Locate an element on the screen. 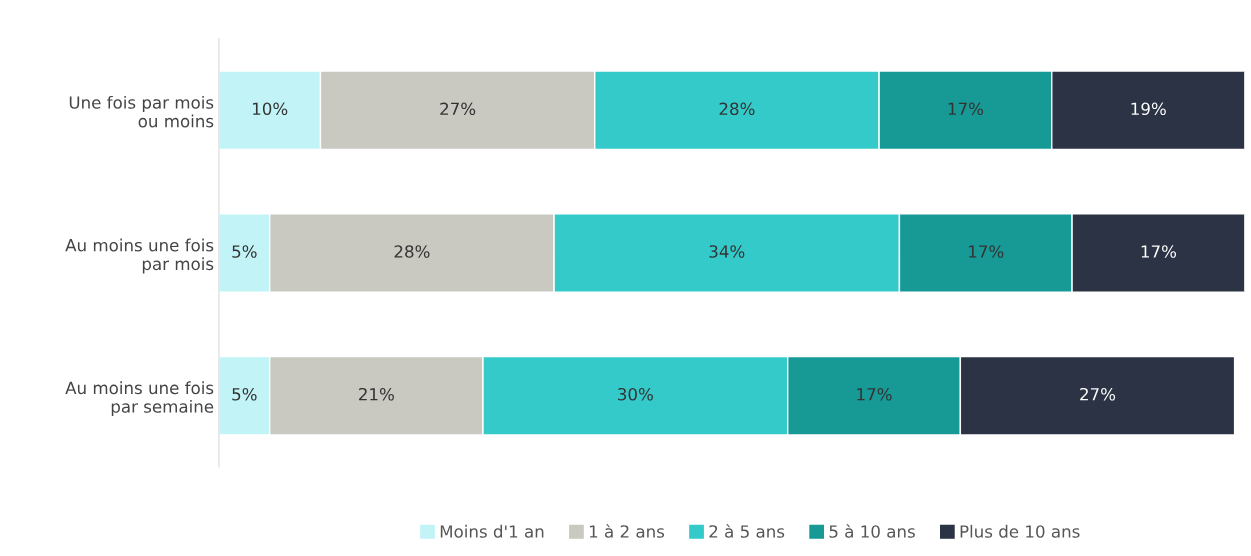 The image size is (1251, 556). y-tick-label: Au moins une fois par mois is located at coordinates (139, 256).